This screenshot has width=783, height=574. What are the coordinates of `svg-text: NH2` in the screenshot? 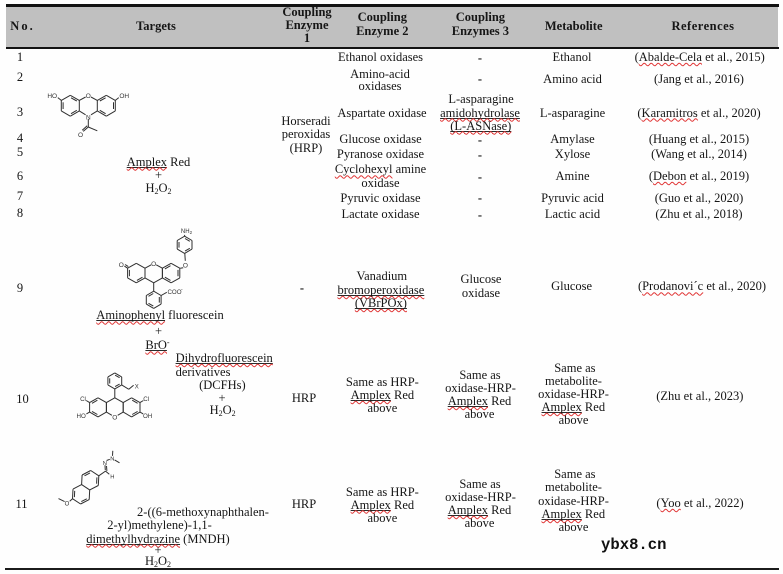 It's located at (187, 232).